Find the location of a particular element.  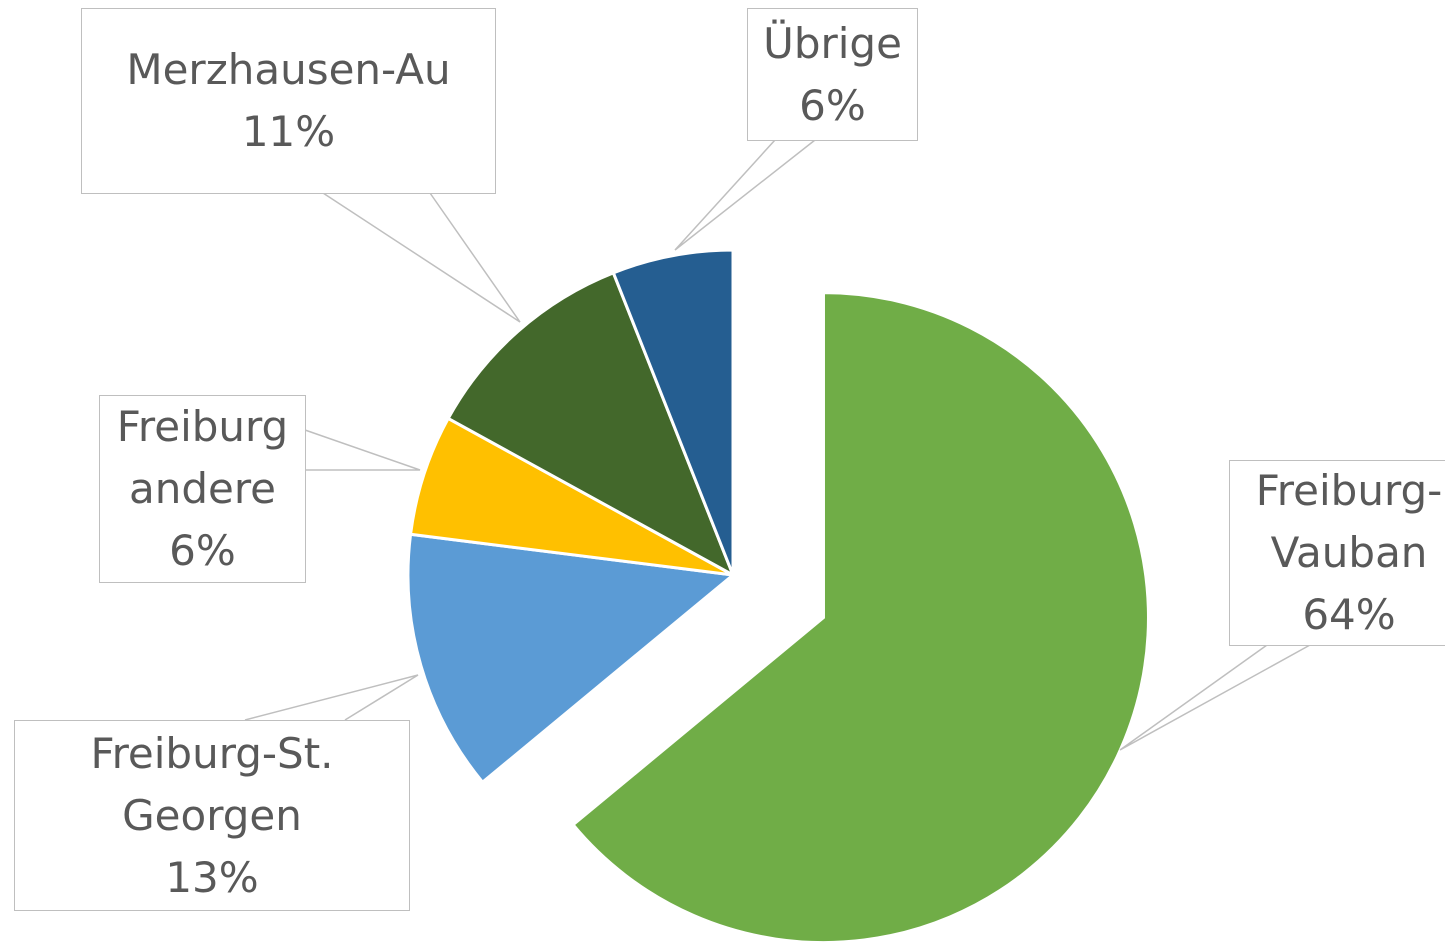

value-label: 64% is located at coordinates (1349, 614).